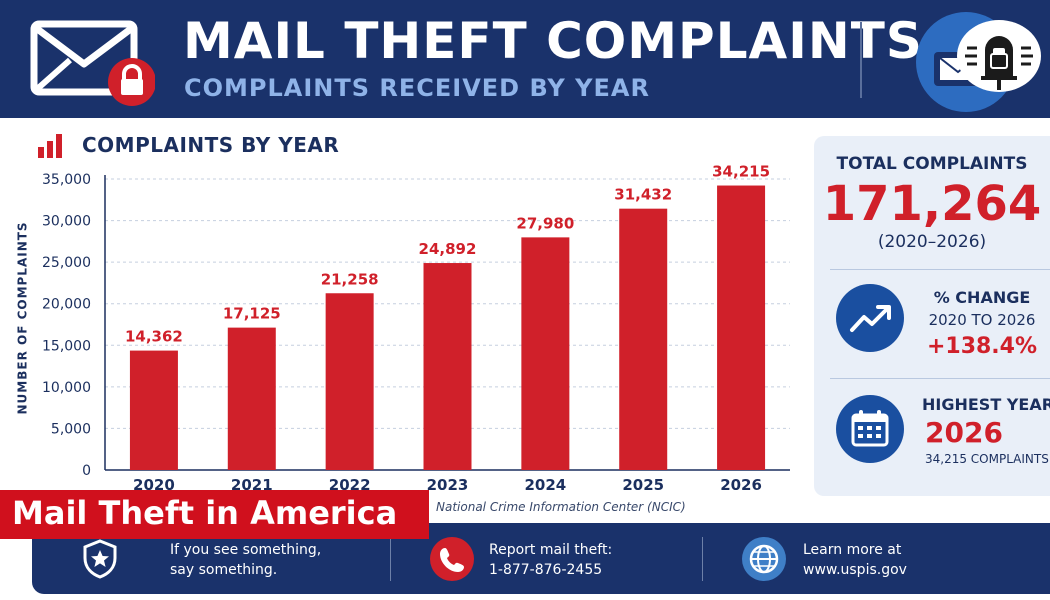 This screenshot has width=1050, height=600. Describe the element at coordinates (643, 195) in the screenshot. I see `data-label: 31,432` at that location.